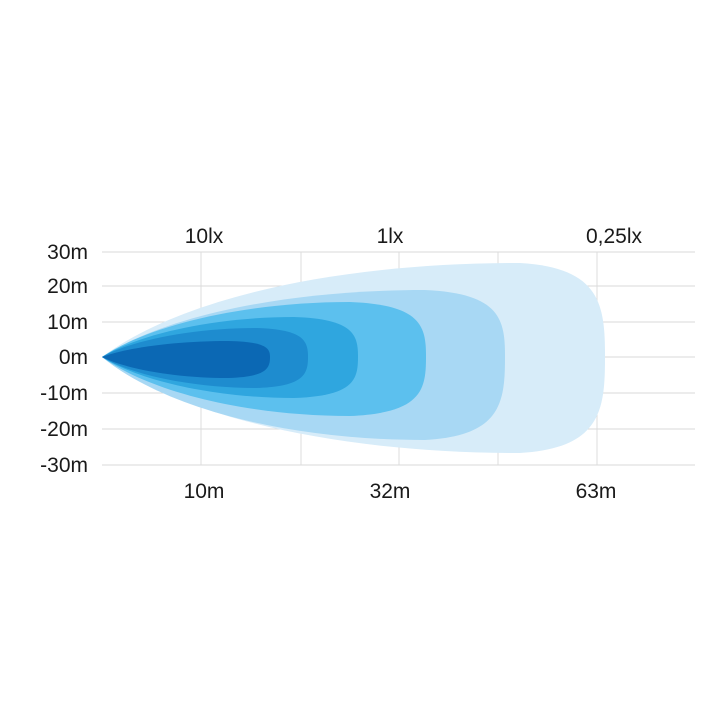  Describe the element at coordinates (67, 252) in the screenshot. I see `y-tick-label: 30m` at that location.